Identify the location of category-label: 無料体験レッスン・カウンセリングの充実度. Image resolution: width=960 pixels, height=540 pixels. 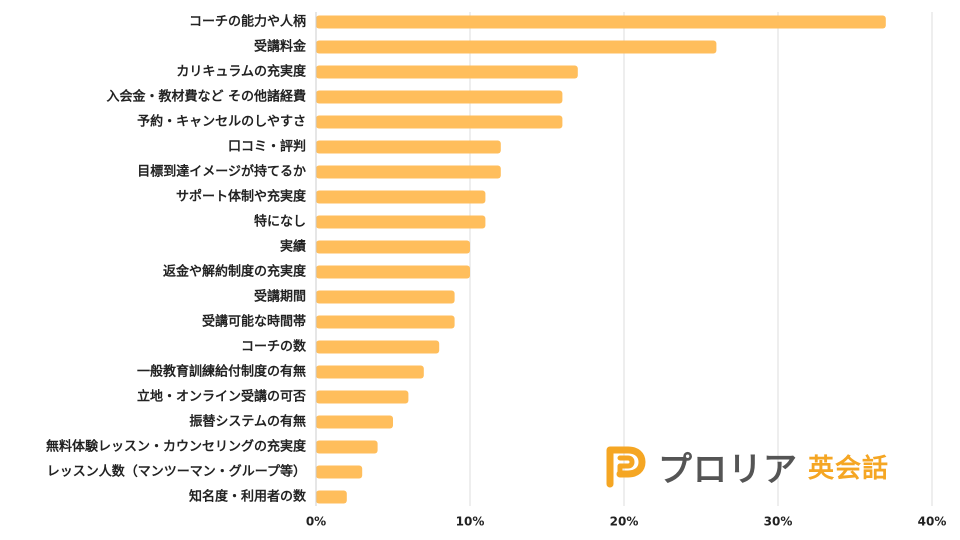
(176, 447).